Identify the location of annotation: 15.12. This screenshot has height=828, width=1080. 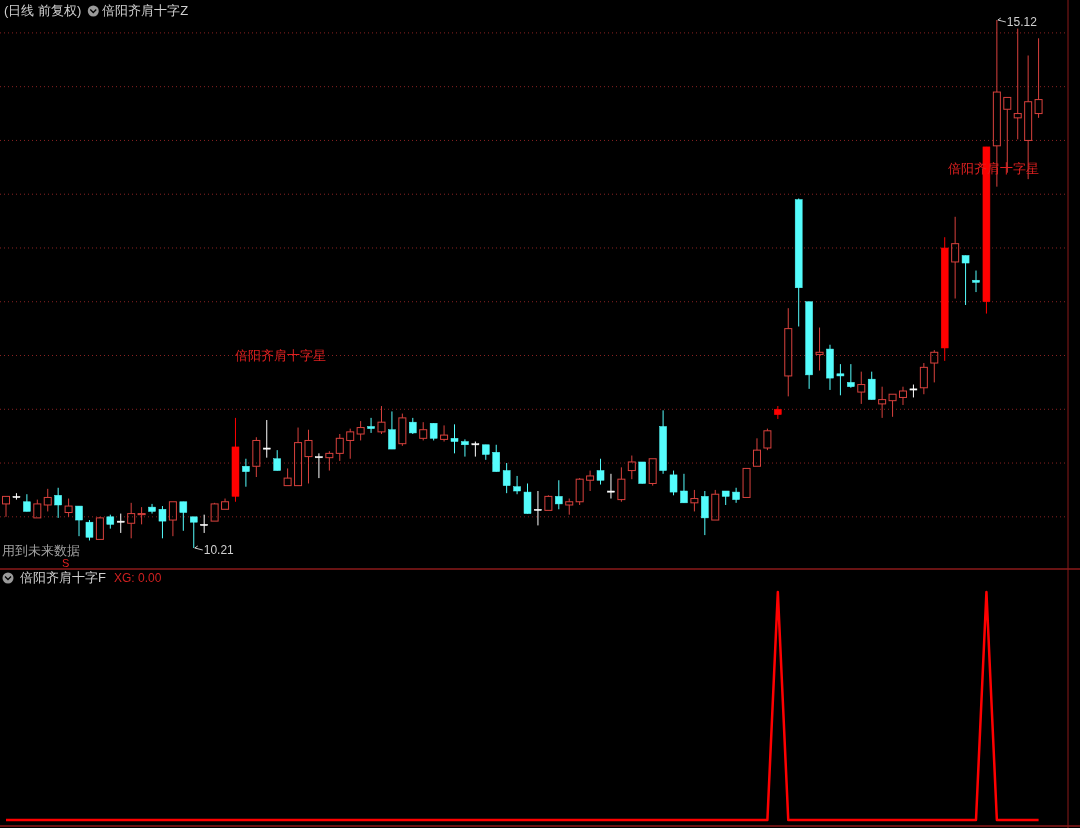
(1021, 22).